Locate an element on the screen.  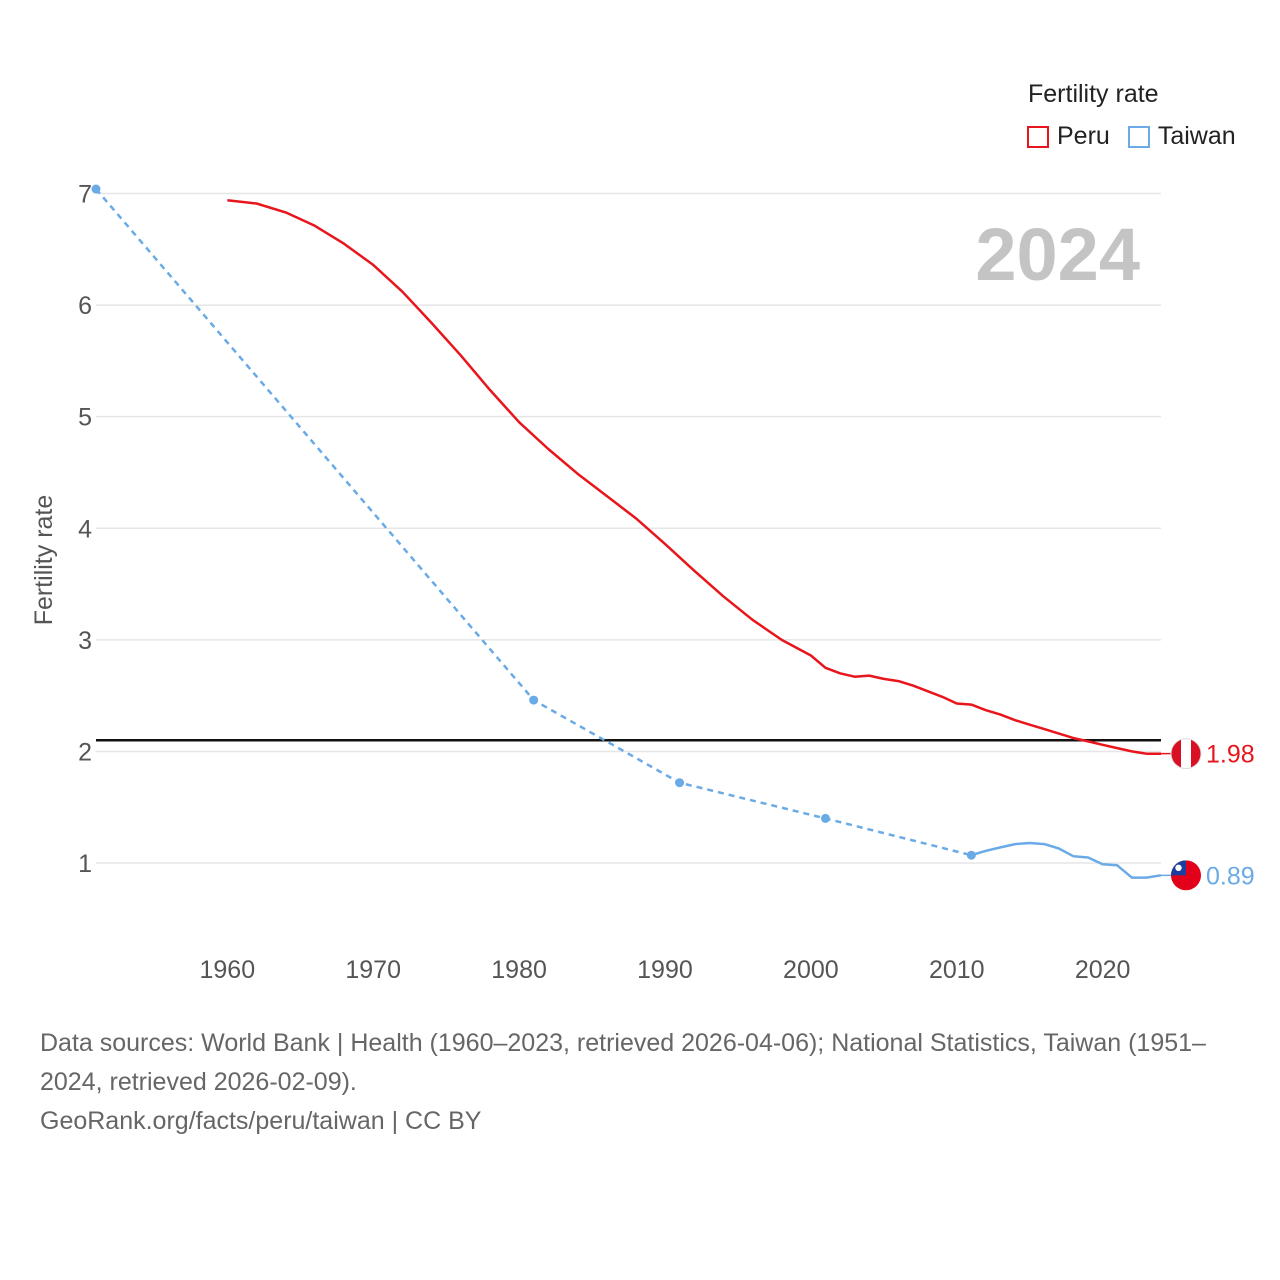
peru-flag-border is located at coordinates (1186, 754).